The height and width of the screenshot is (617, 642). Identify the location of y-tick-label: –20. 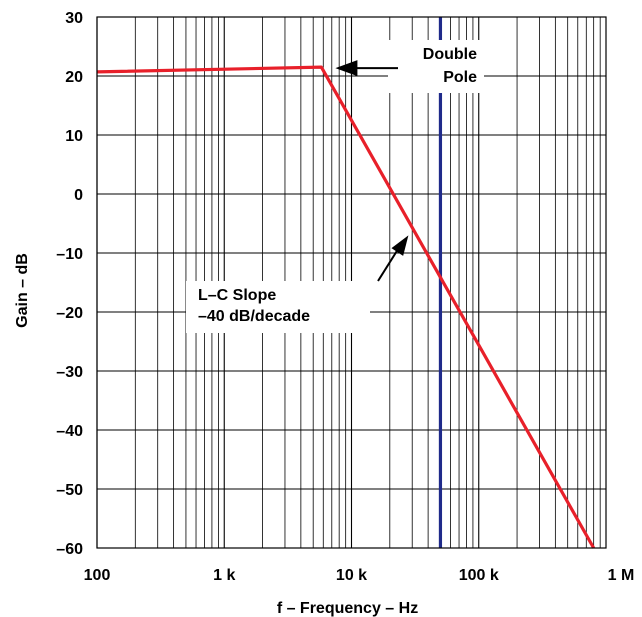
(69, 313).